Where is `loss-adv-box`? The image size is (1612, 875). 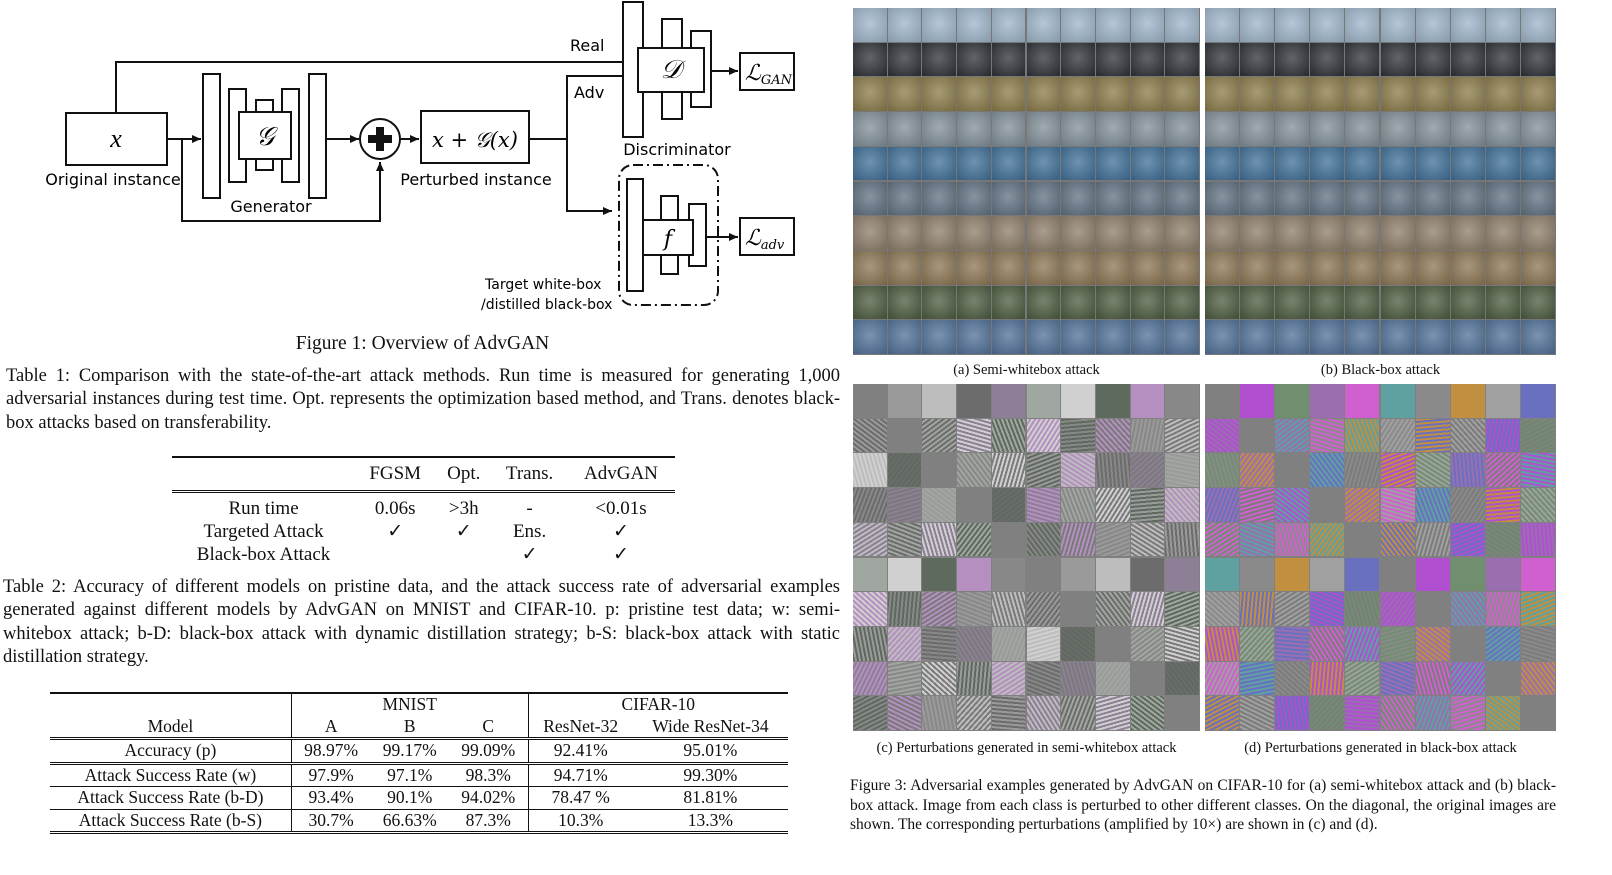 loss-adv-box is located at coordinates (767, 236).